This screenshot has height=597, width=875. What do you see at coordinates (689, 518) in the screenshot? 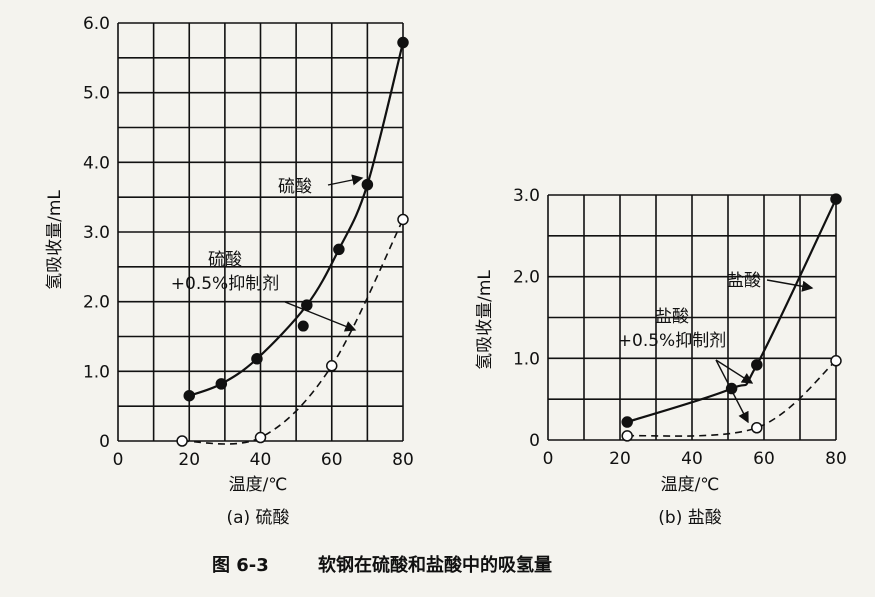
I see `chart-b-caption: (b) 盐酸` at bounding box center [689, 518].